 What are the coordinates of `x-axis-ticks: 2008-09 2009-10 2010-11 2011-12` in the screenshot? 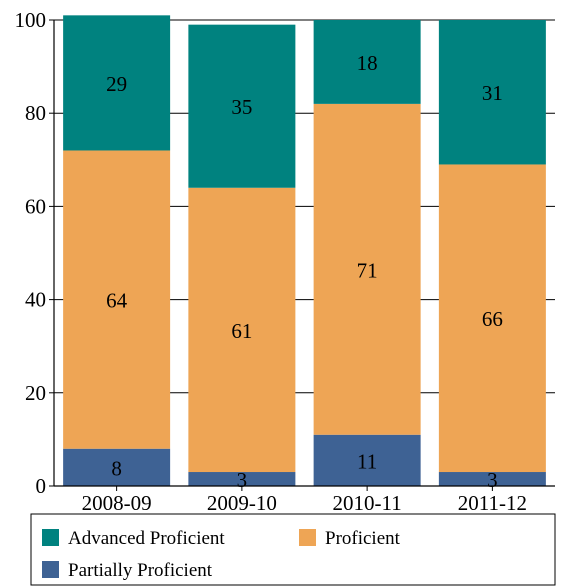 It's located at (304, 500).